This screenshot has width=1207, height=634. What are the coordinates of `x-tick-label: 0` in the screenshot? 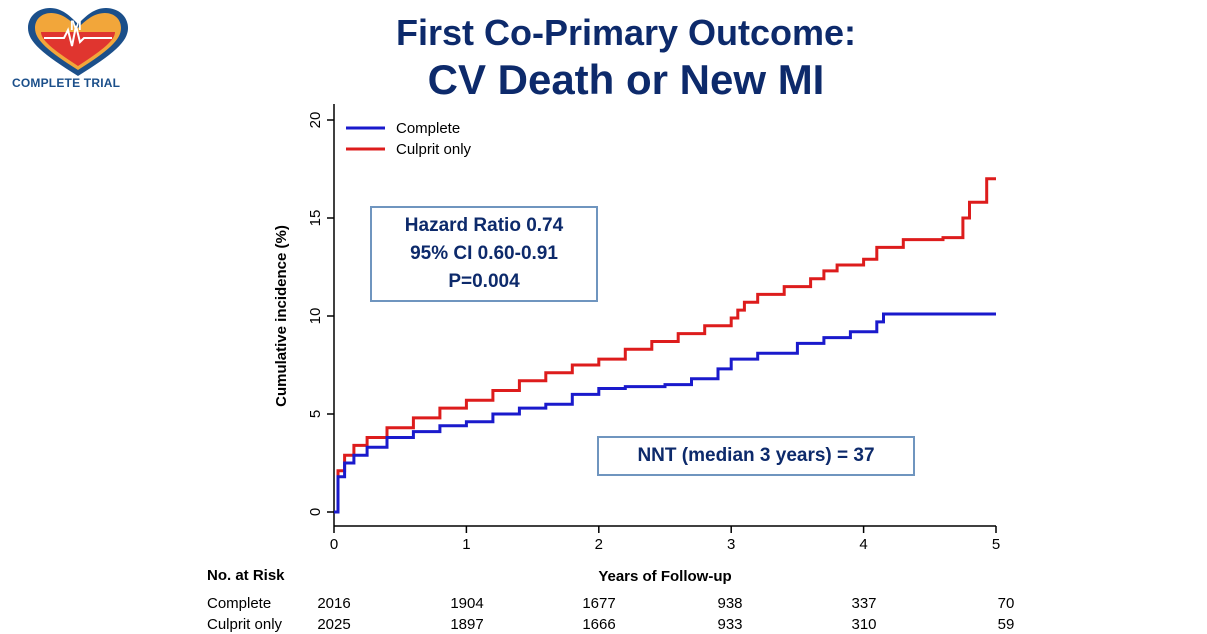 It's located at (334, 544).